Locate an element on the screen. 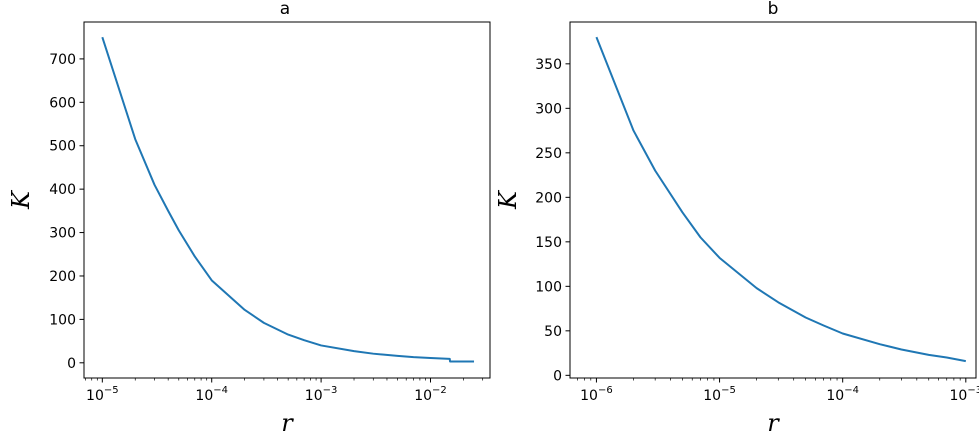  subplot-b-y-tick-label: 250 is located at coordinates (548, 154).